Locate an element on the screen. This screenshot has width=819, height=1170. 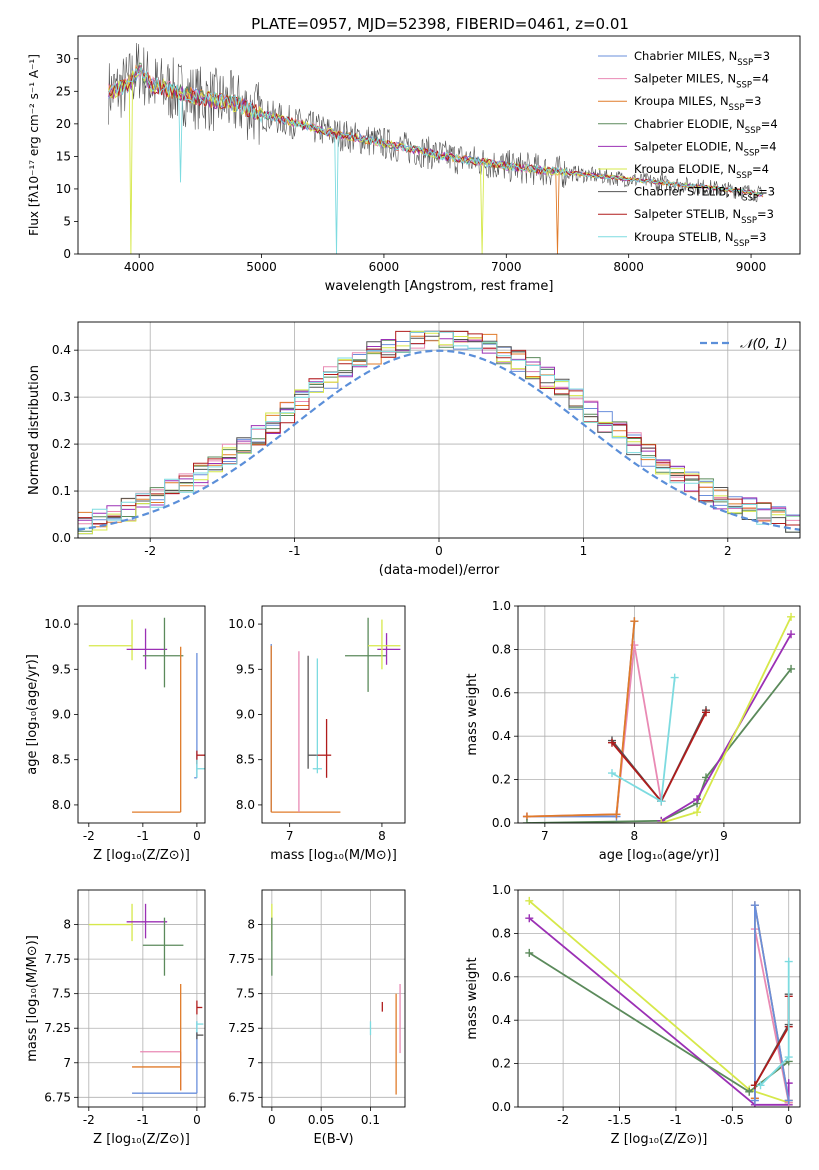
x-axis-label: wavelength [Angstrom, rest frame] is located at coordinates (439, 286).